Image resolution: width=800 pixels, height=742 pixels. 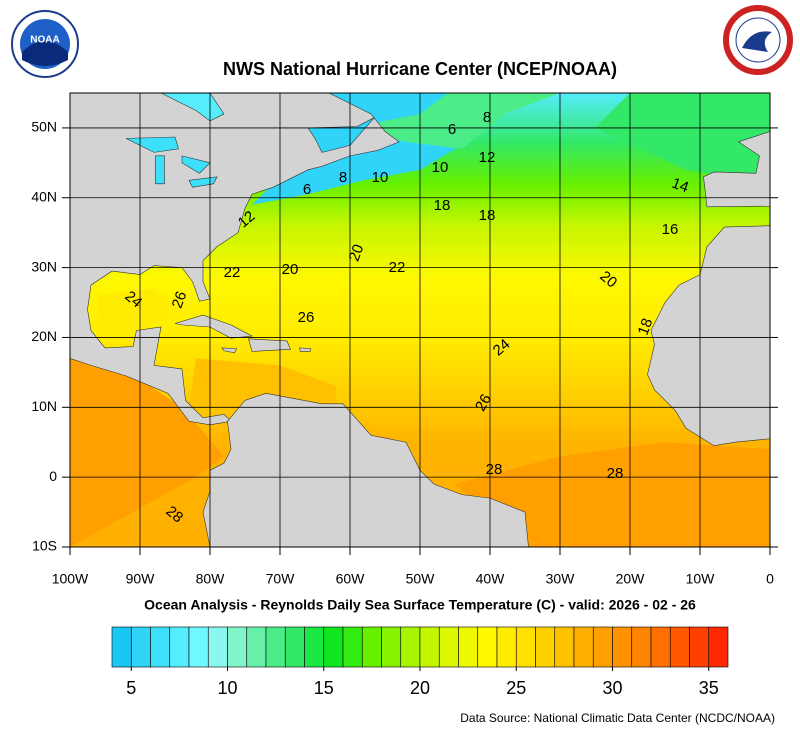 What do you see at coordinates (44, 196) in the screenshot?
I see `y-tick-label: 40N` at bounding box center [44, 196].